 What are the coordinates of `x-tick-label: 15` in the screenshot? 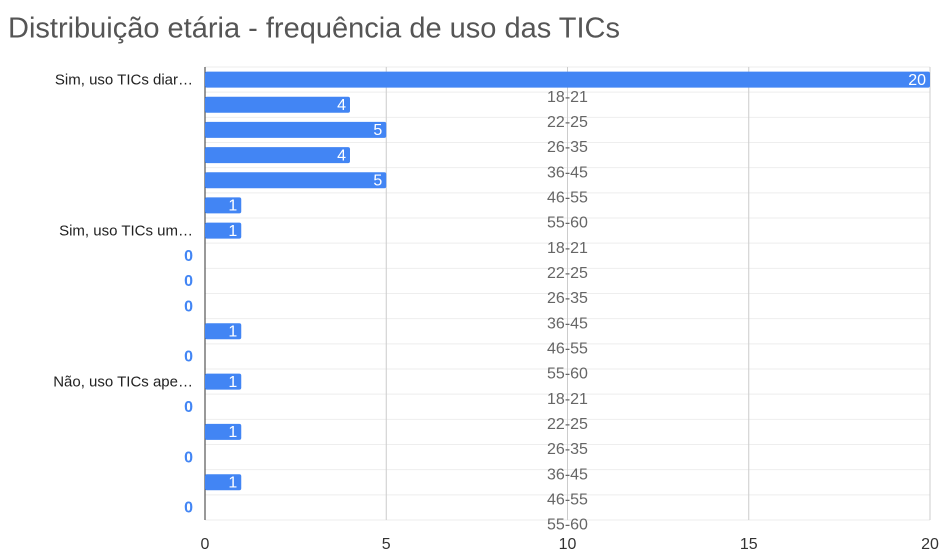 It's located at (749, 544).